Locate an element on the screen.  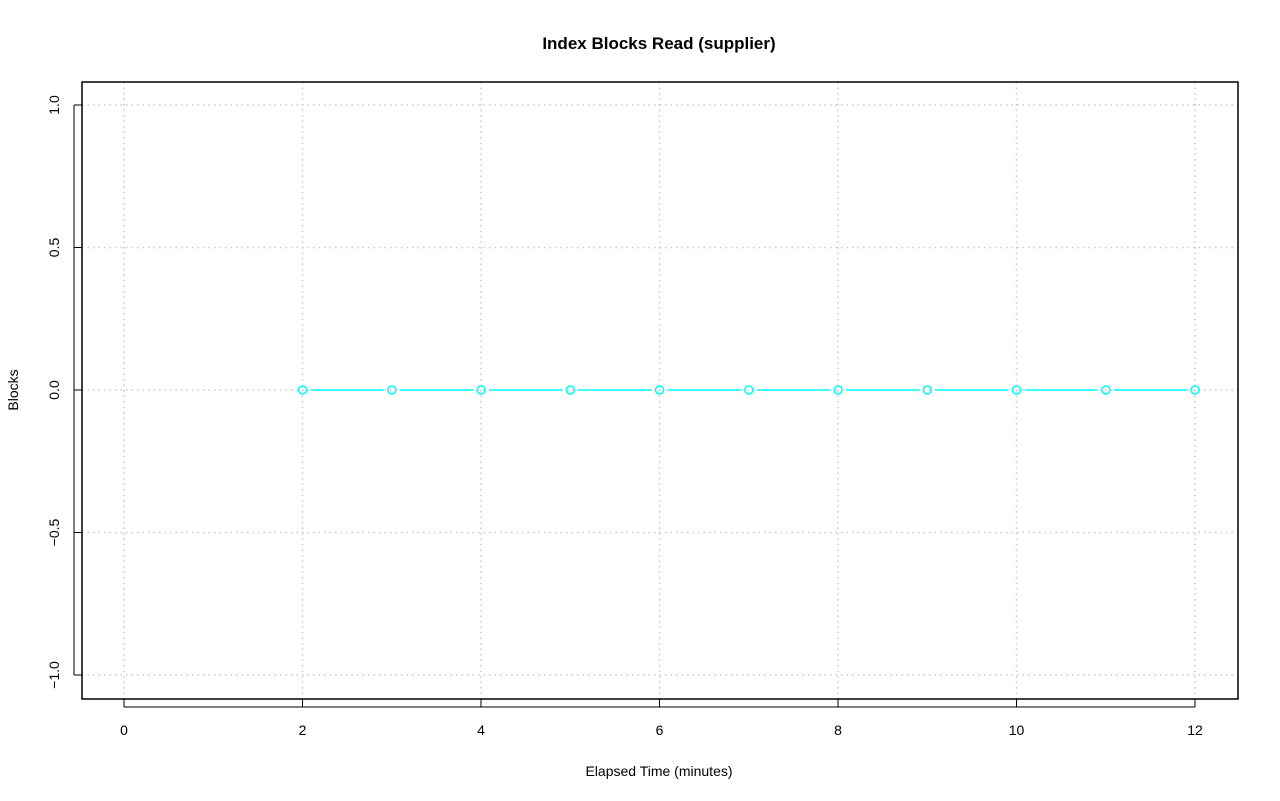
x-axis-label: Elapsed Time (minutes) is located at coordinates (658, 771).